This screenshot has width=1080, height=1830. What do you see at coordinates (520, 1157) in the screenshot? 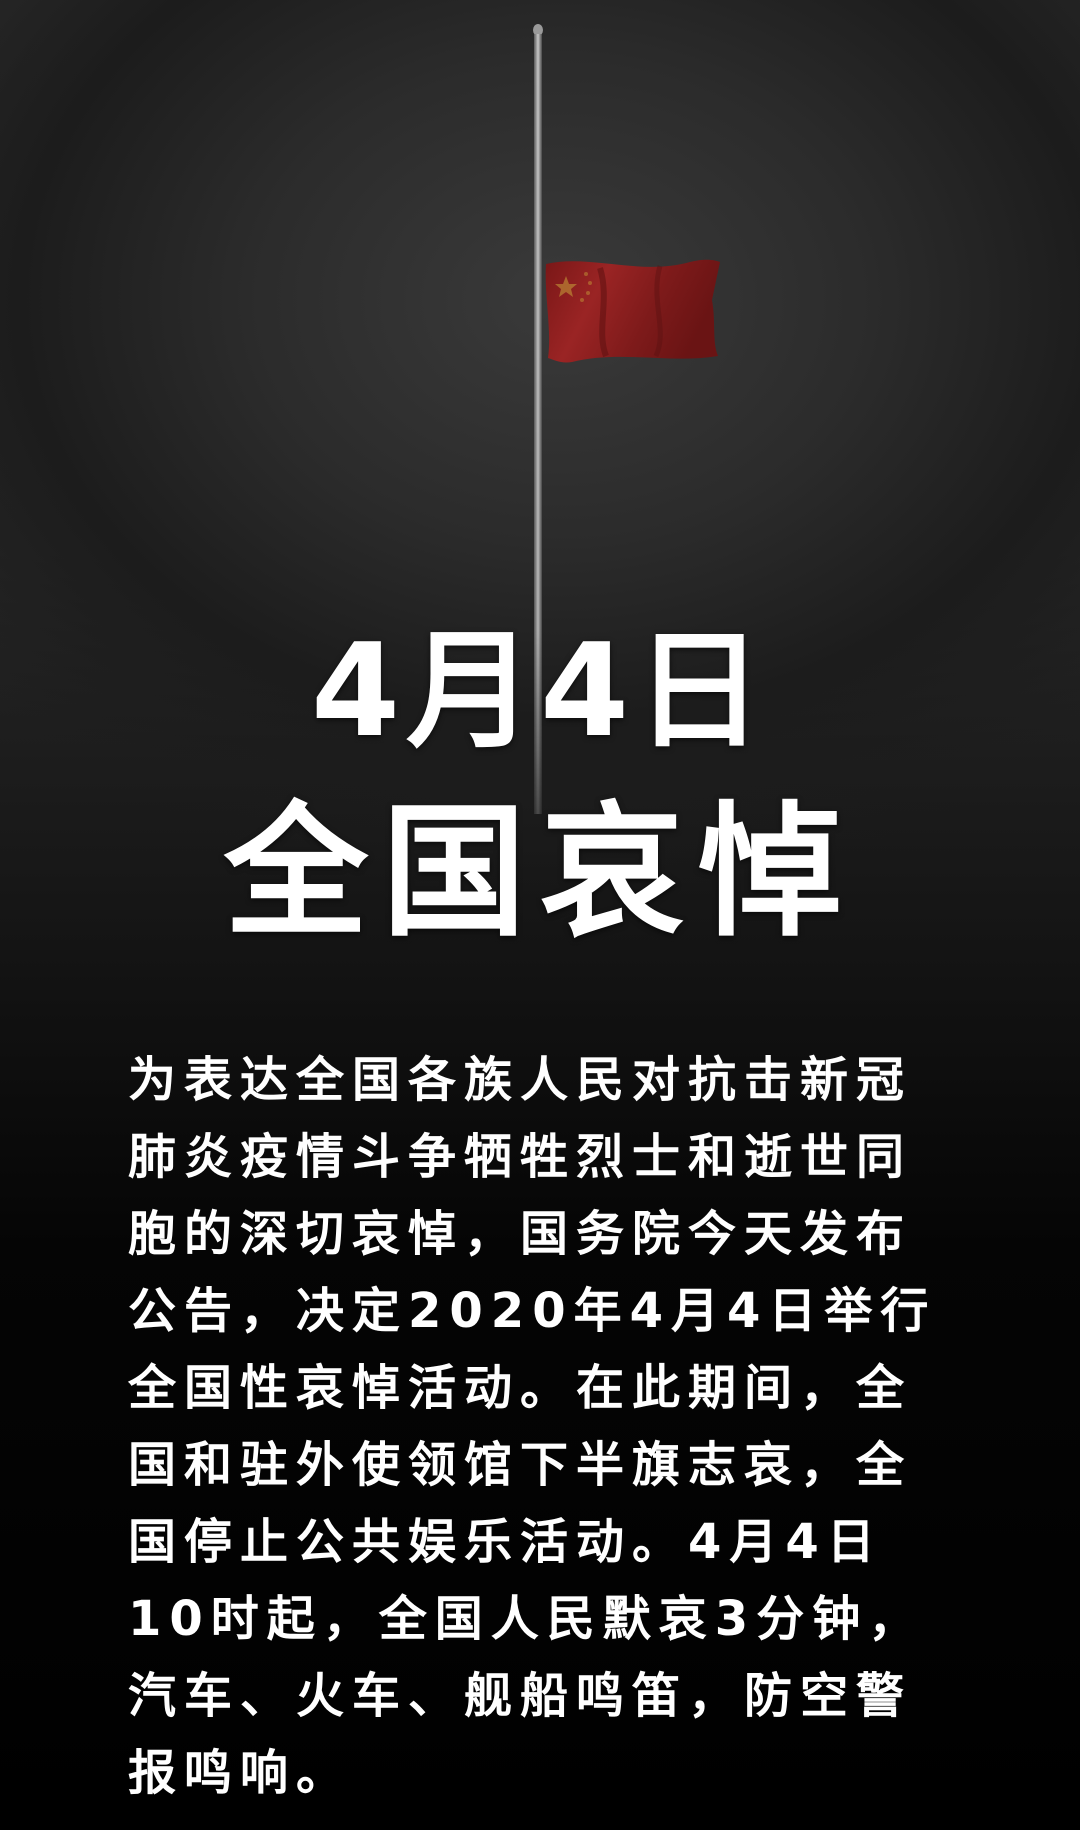
I see `announcement-line: 肺炎疫情斗争牺牲烈士和逝世同` at bounding box center [520, 1157].